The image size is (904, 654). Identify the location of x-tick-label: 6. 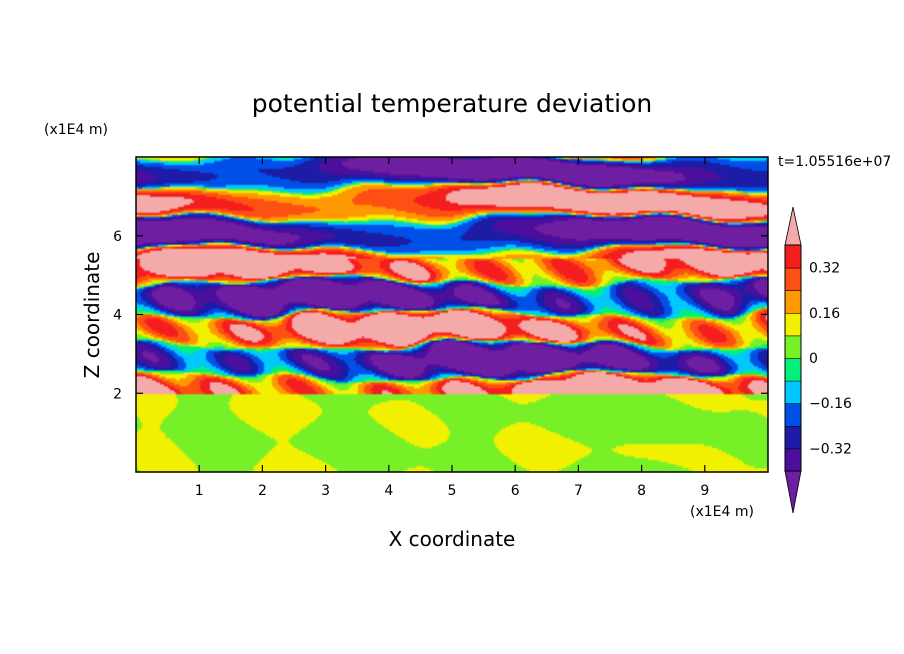
(515, 491).